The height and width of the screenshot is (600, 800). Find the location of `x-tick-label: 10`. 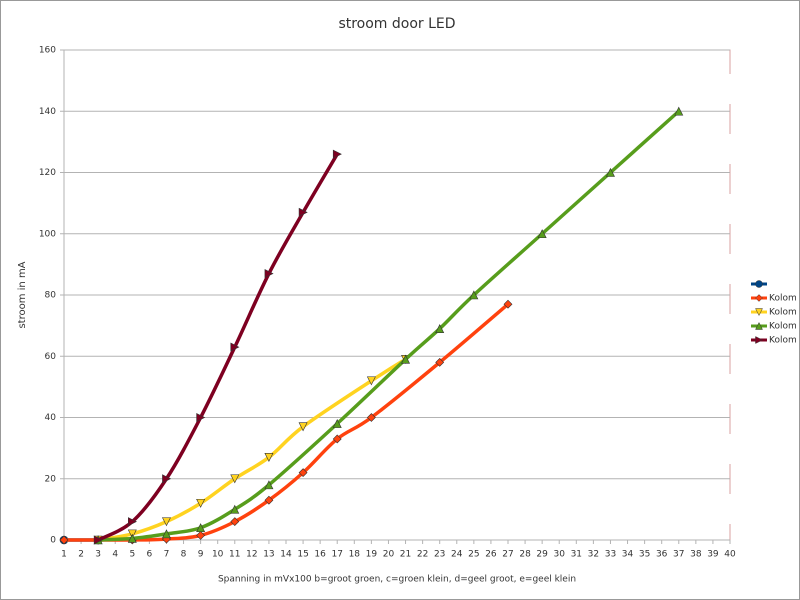

x-tick-label: 10 is located at coordinates (218, 555).